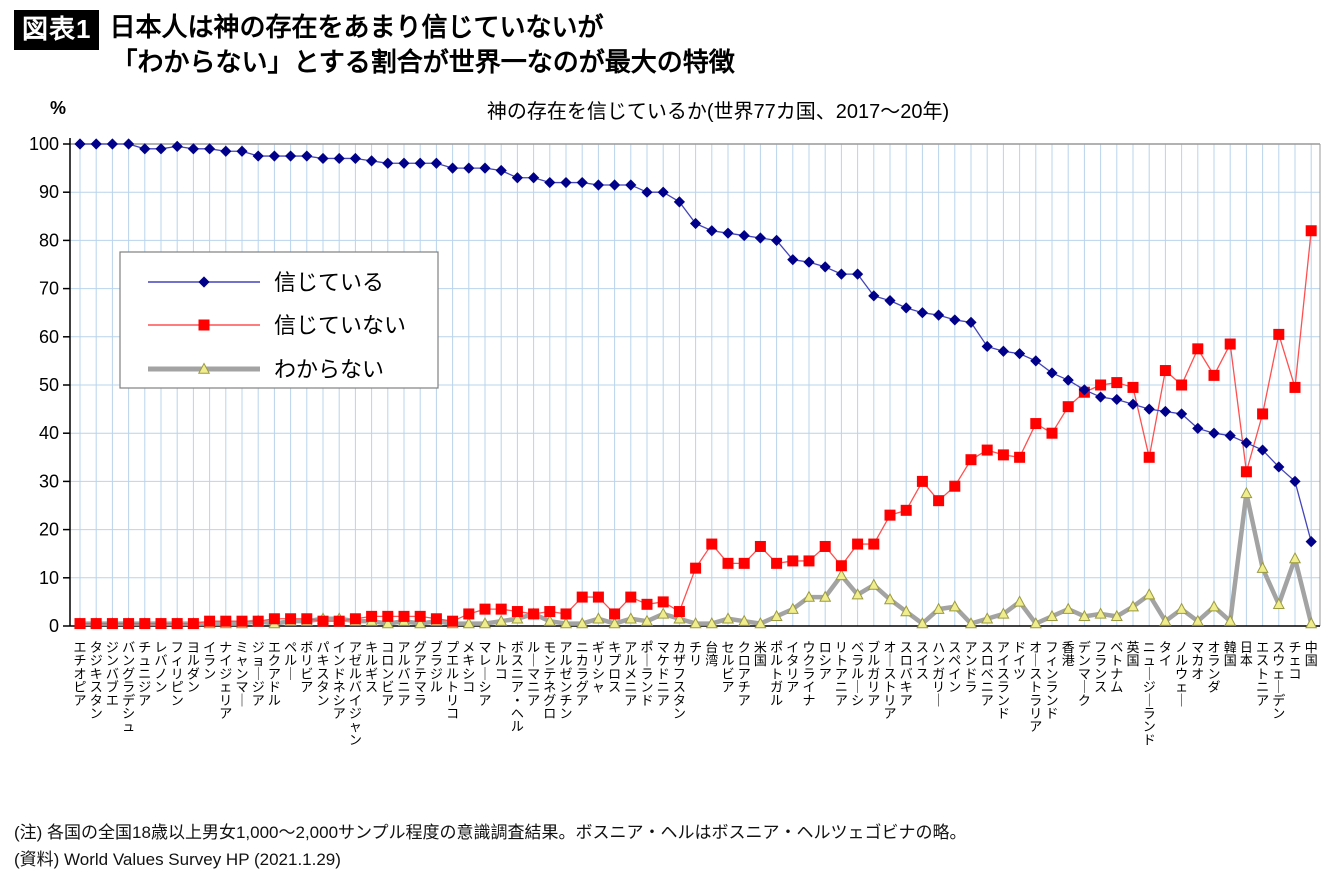 This screenshot has width=1340, height=895. What do you see at coordinates (356, 27) in the screenshot?
I see `title-line-1: 日本人は神の存在をあまり信じていないが` at bounding box center [356, 27].